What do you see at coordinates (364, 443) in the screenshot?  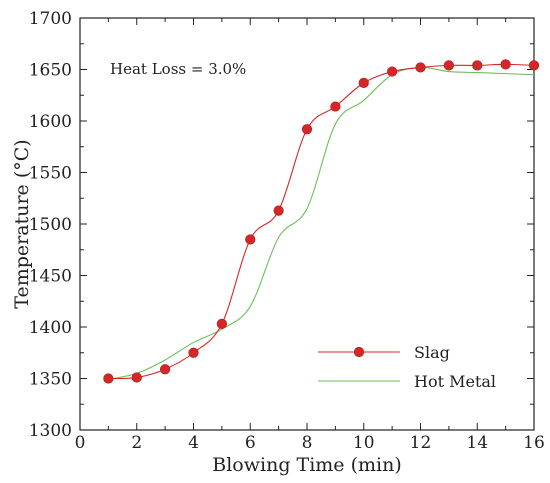 I see `x-tick-label: 10` at bounding box center [364, 443].